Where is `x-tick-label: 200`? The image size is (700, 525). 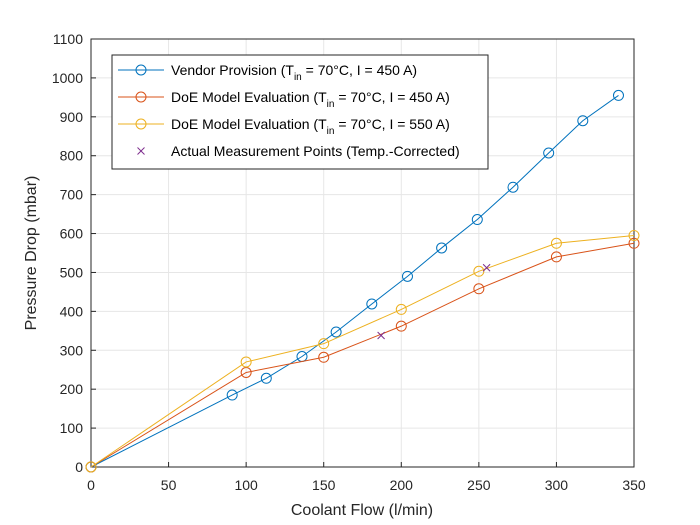
x-tick-label: 200 is located at coordinates (402, 485).